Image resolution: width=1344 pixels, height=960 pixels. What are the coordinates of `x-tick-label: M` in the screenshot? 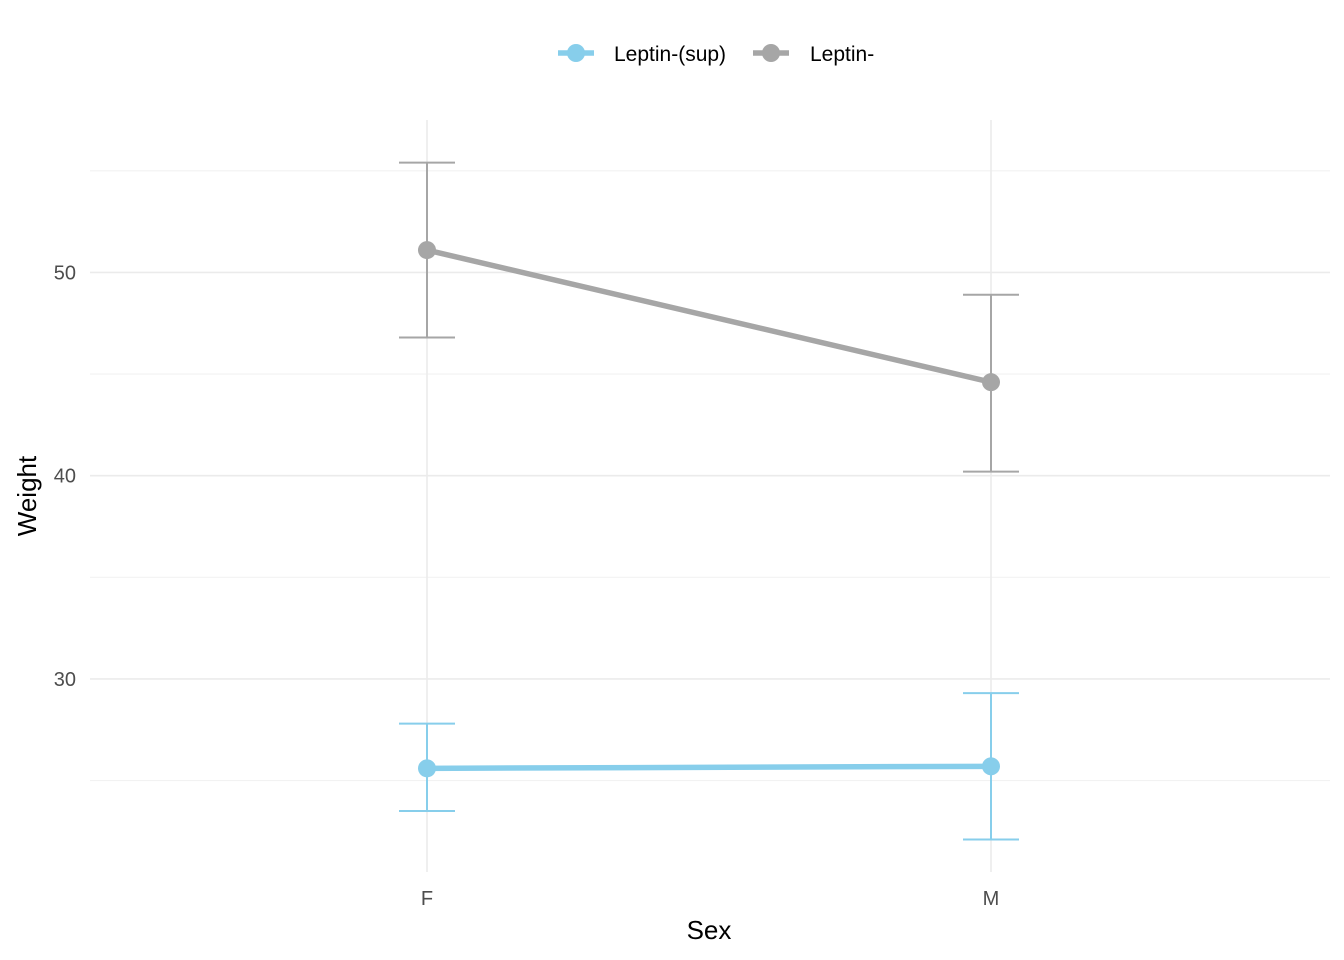 It's located at (991, 899).